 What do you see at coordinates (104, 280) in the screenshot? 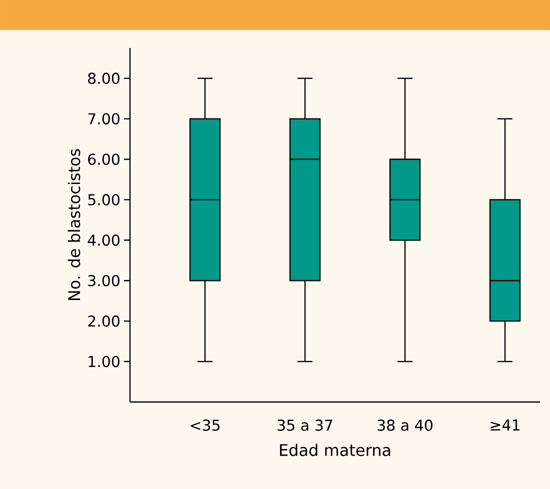
I see `y-tick-label: 3.00` at bounding box center [104, 280].